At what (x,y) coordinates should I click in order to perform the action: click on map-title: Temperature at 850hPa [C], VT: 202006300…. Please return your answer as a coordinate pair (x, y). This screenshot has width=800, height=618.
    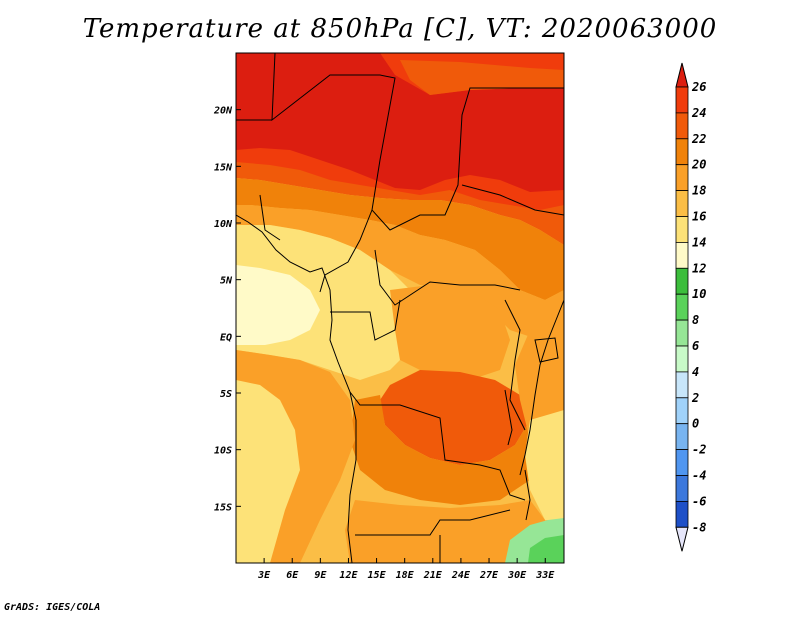
    Looking at the image, I should click on (400, 29).